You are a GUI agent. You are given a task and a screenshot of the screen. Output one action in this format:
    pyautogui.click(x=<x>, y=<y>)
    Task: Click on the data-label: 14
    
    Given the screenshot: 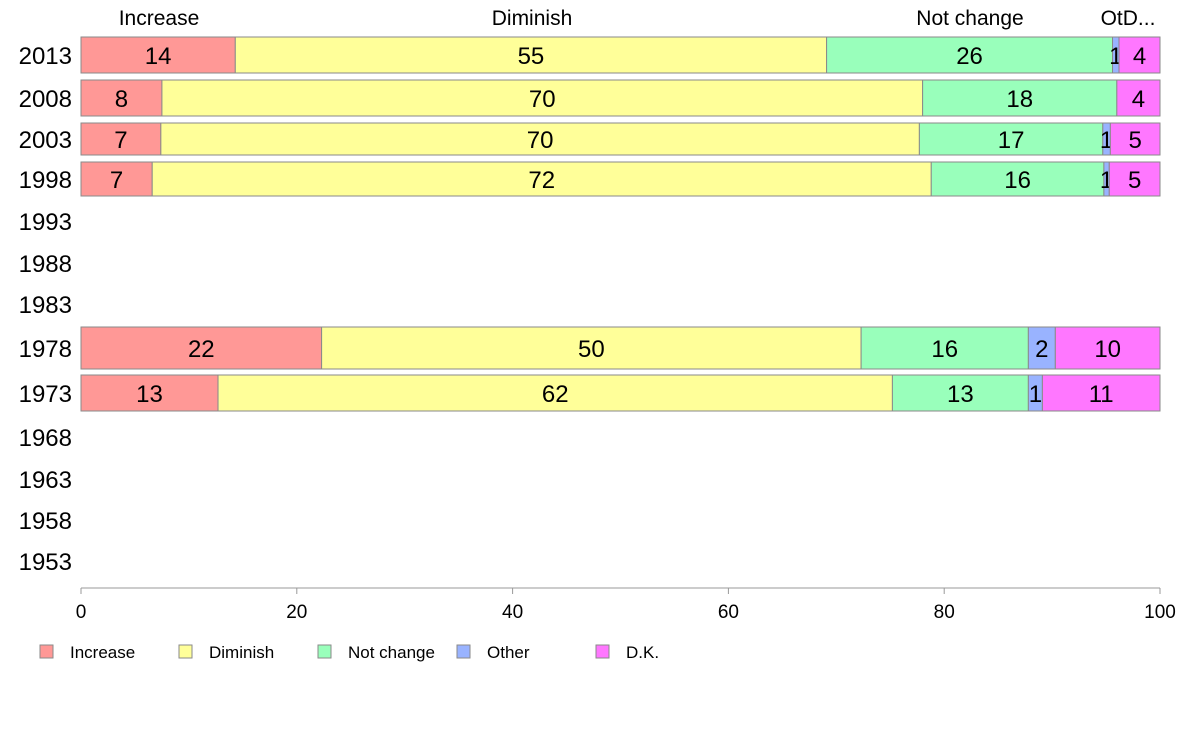 What is the action you would take?
    pyautogui.click(x=158, y=56)
    